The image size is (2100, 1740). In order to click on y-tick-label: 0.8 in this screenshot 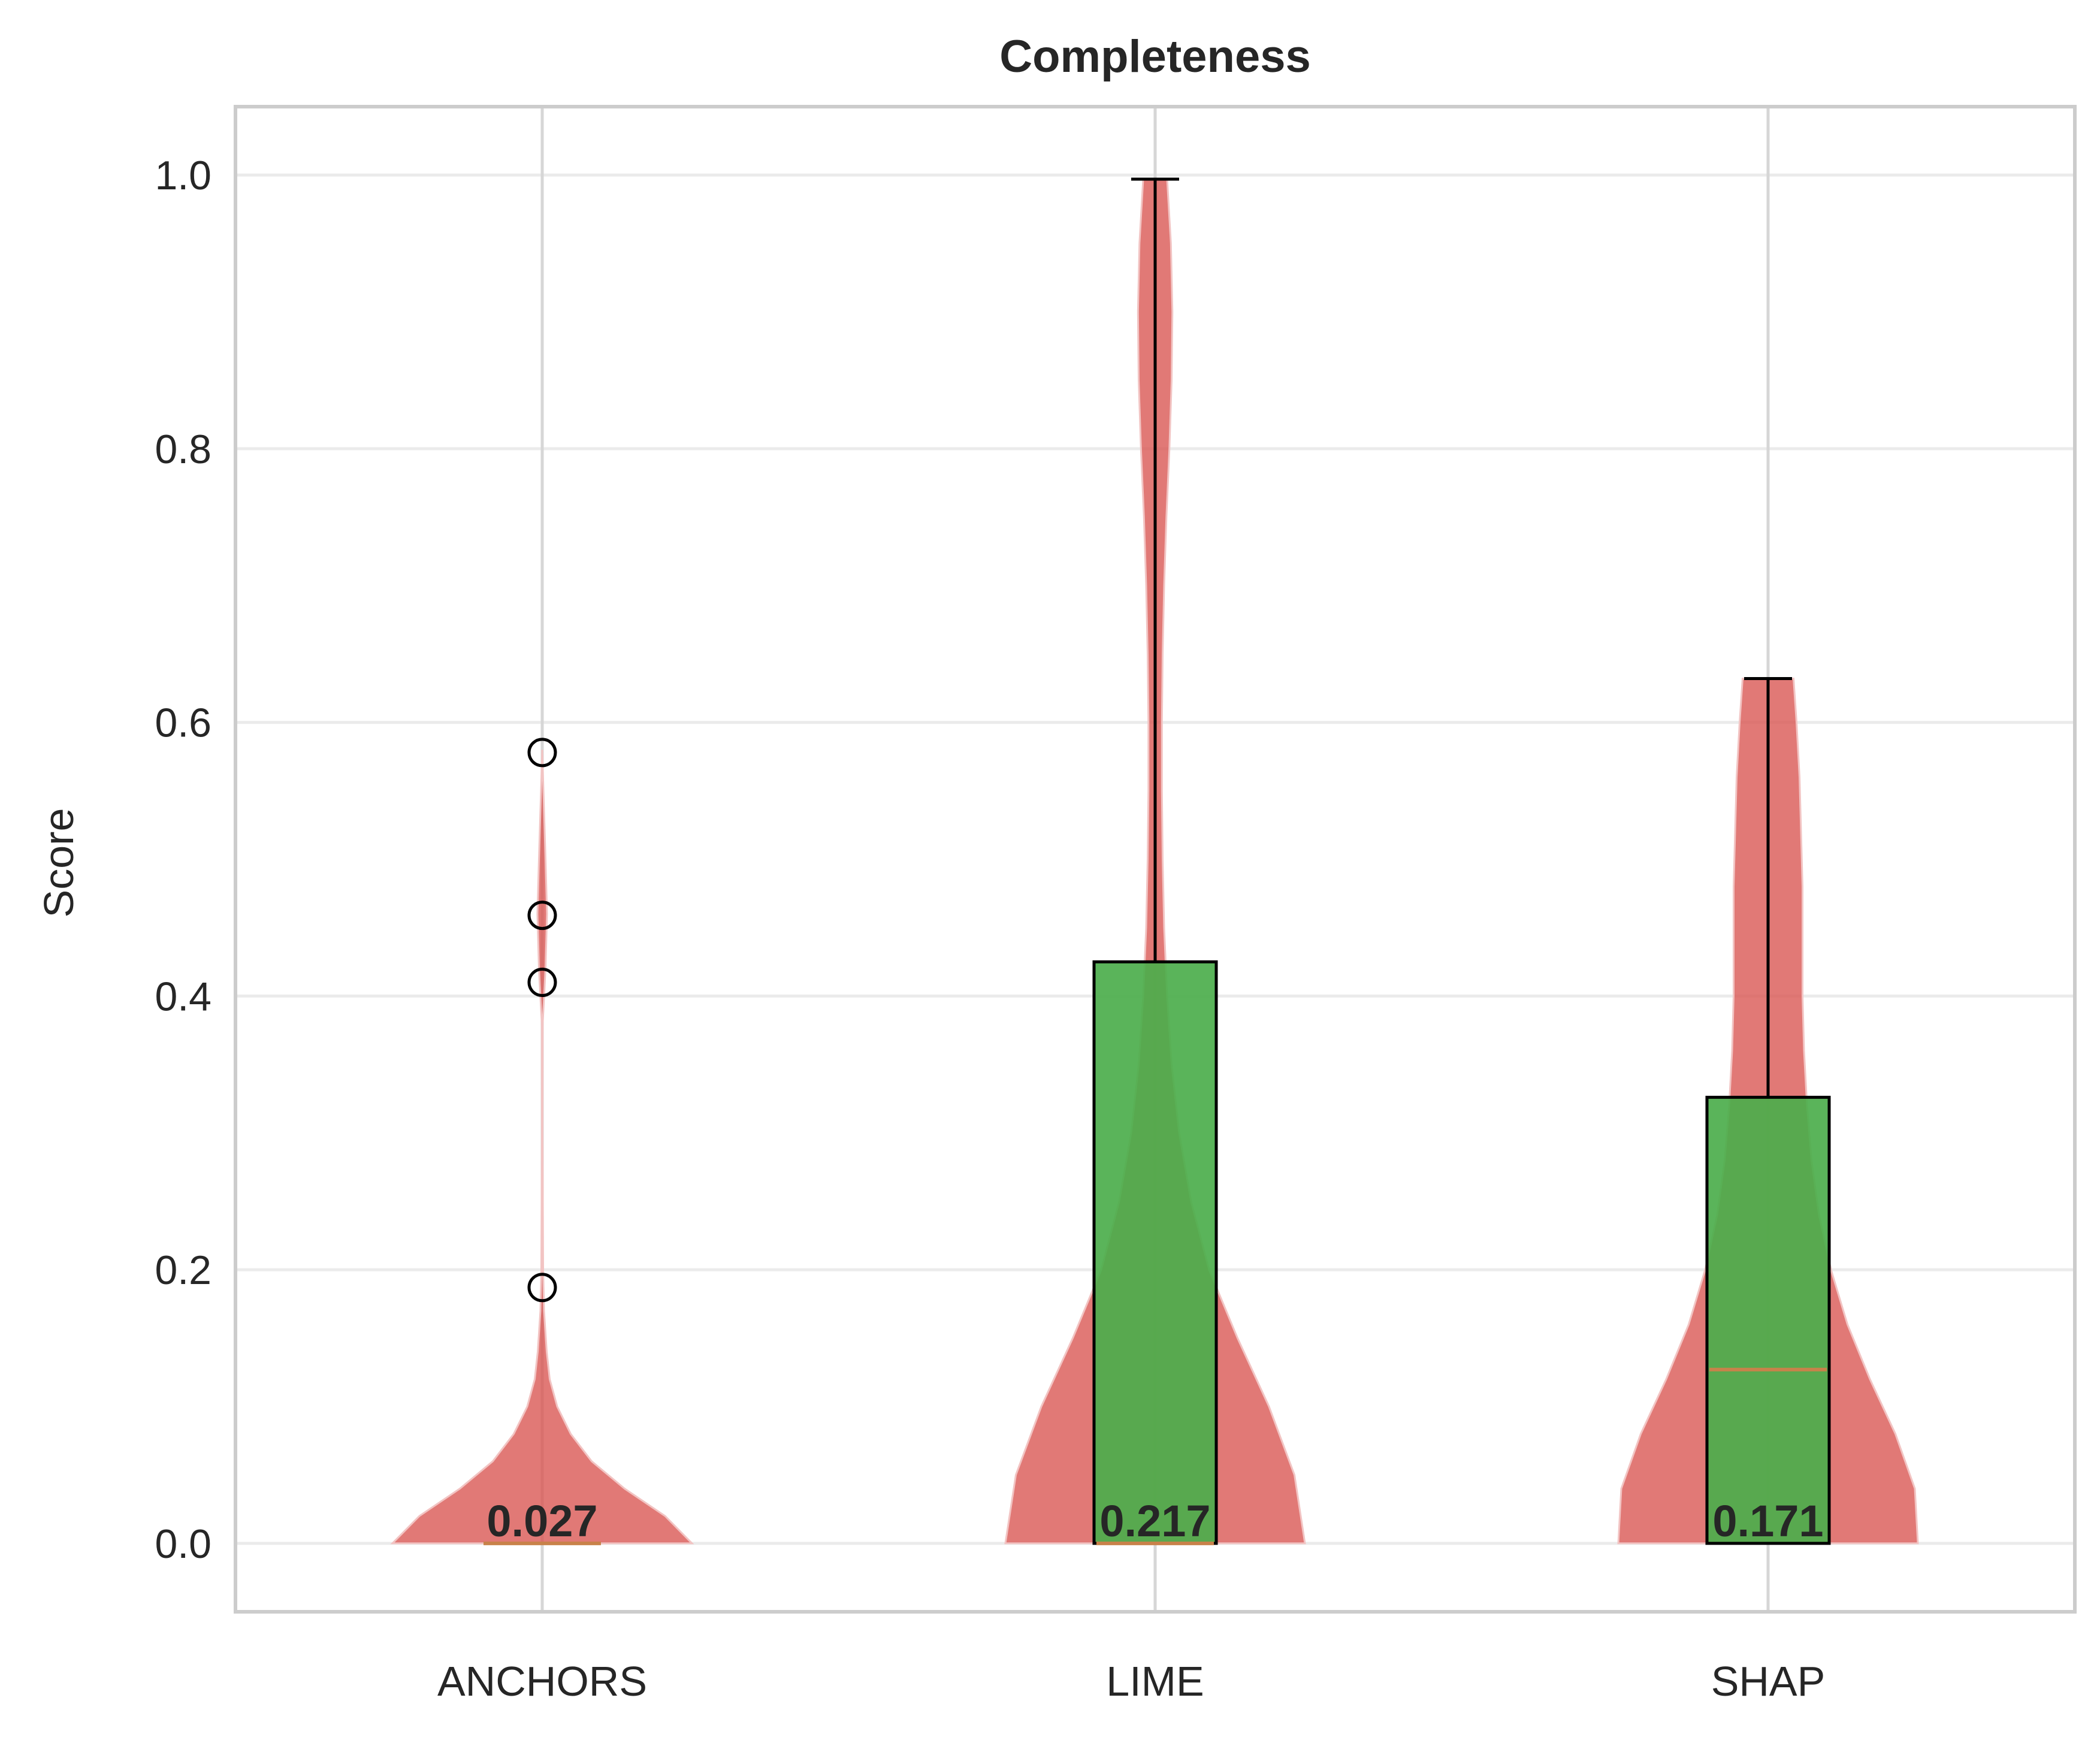, I will do `click(183, 450)`.